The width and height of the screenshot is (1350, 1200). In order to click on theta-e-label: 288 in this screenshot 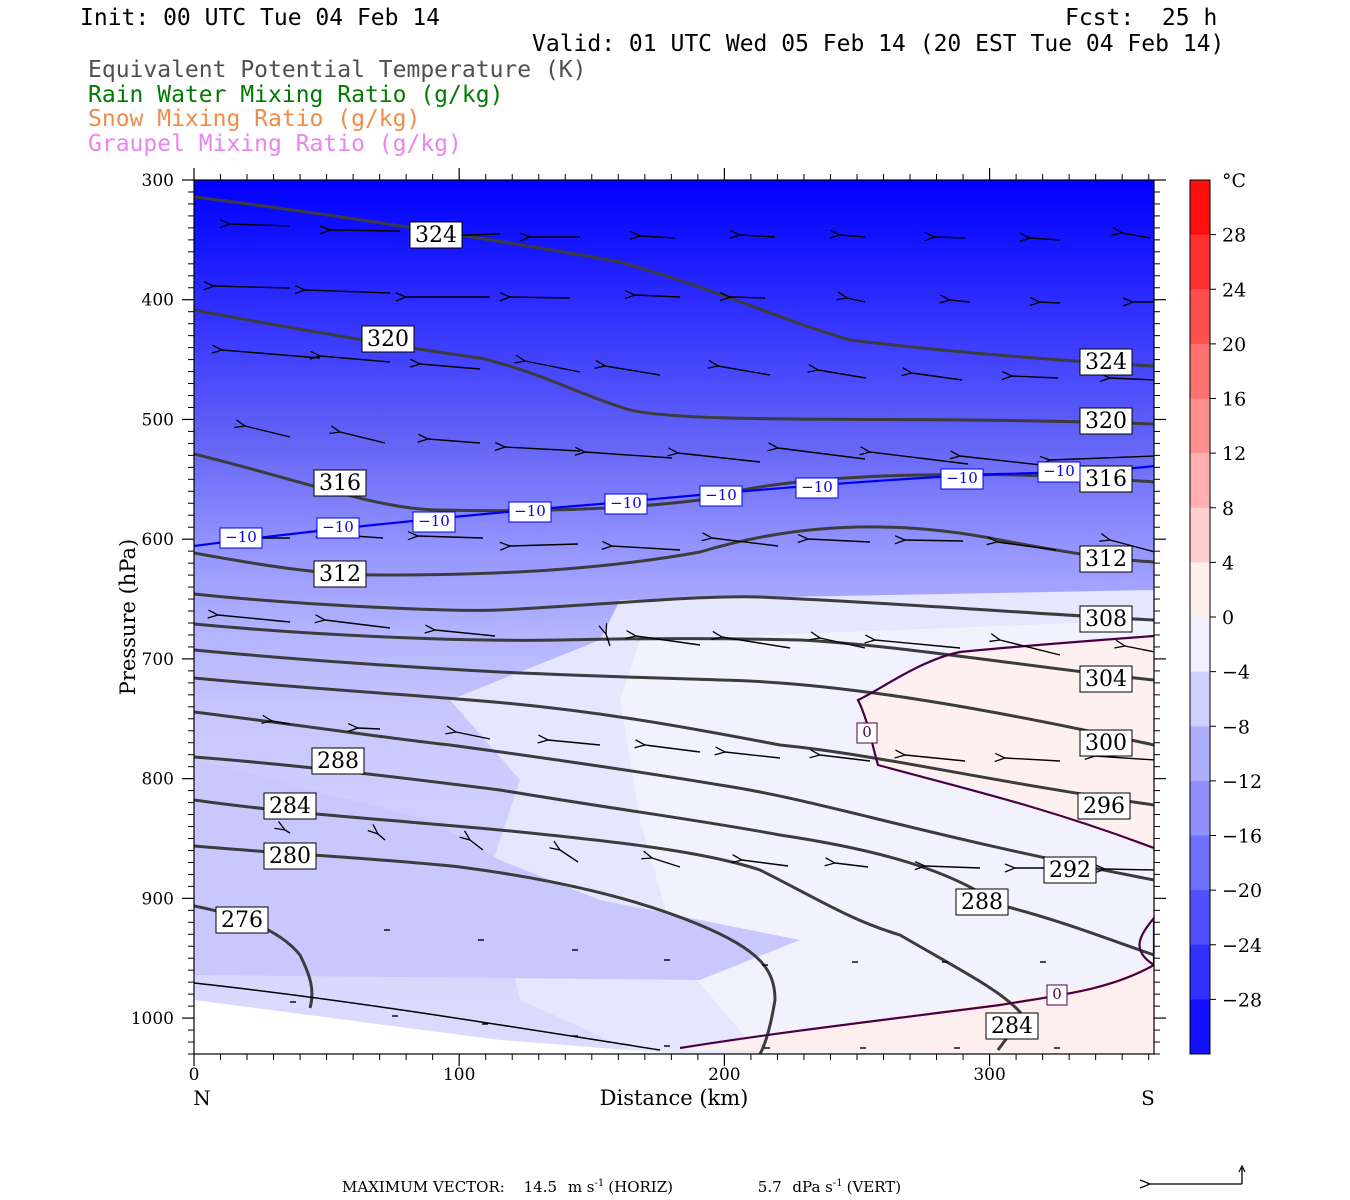, I will do `click(982, 902)`.